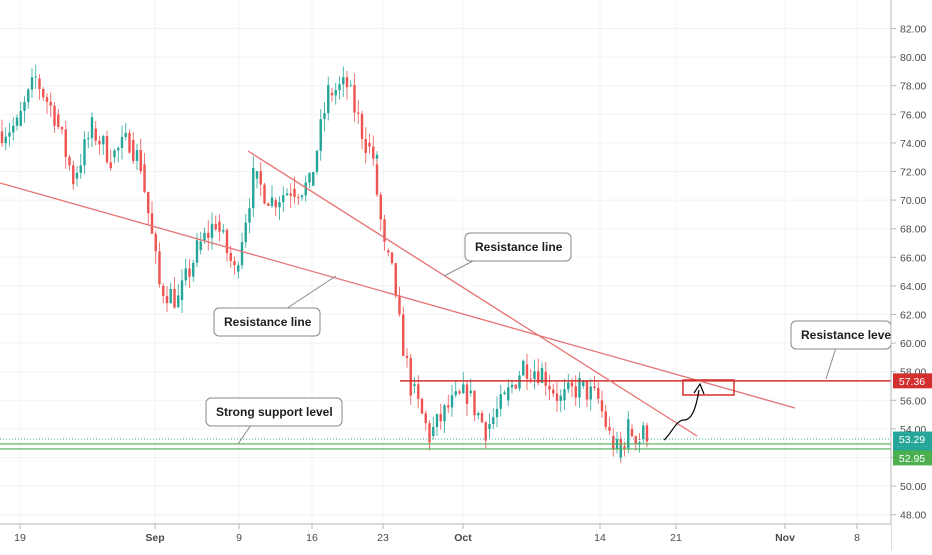 The image size is (932, 555). I want to click on x-tick-label: Sep, so click(154, 538).